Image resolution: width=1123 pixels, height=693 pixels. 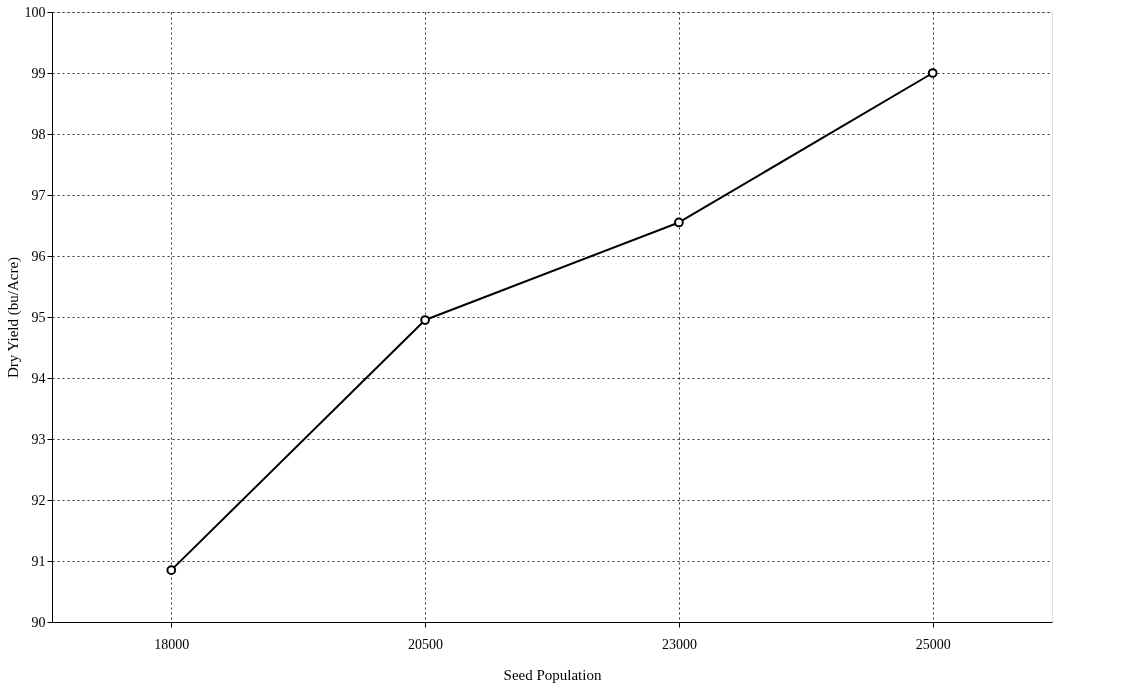 What do you see at coordinates (38, 256) in the screenshot?
I see `y-tick-label: 96` at bounding box center [38, 256].